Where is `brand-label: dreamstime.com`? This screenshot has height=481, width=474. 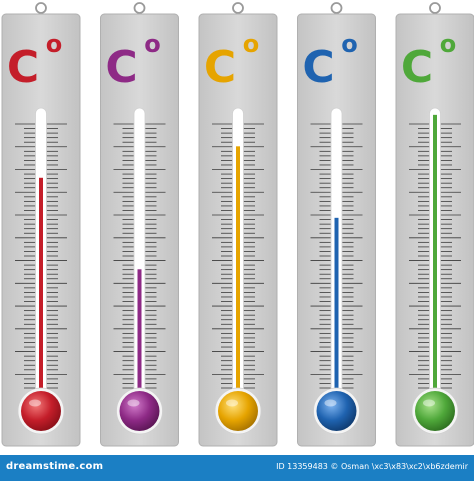
brand-label: dreamstime.com is located at coordinates (55, 466).